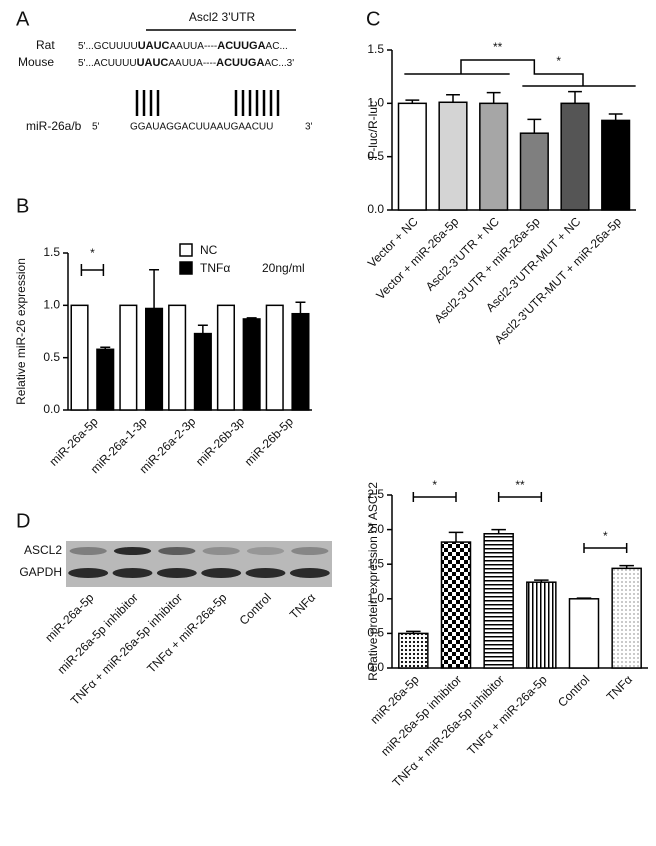 The width and height of the screenshot is (656, 846). What do you see at coordinates (96, 127) in the screenshot?
I see `mirna-five: 5'` at bounding box center [96, 127].